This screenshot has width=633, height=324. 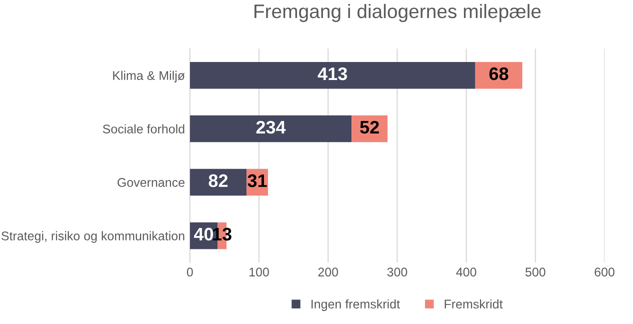 What do you see at coordinates (149, 76) in the screenshot?
I see `y-tick-label: Klima & Miljø` at bounding box center [149, 76].